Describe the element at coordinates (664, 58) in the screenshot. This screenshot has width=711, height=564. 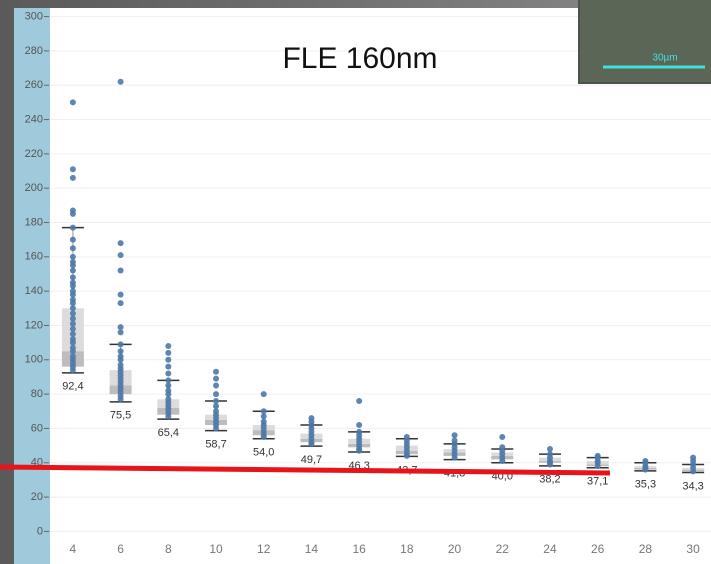
I see `scale-bar-label: 30µm` at that location.